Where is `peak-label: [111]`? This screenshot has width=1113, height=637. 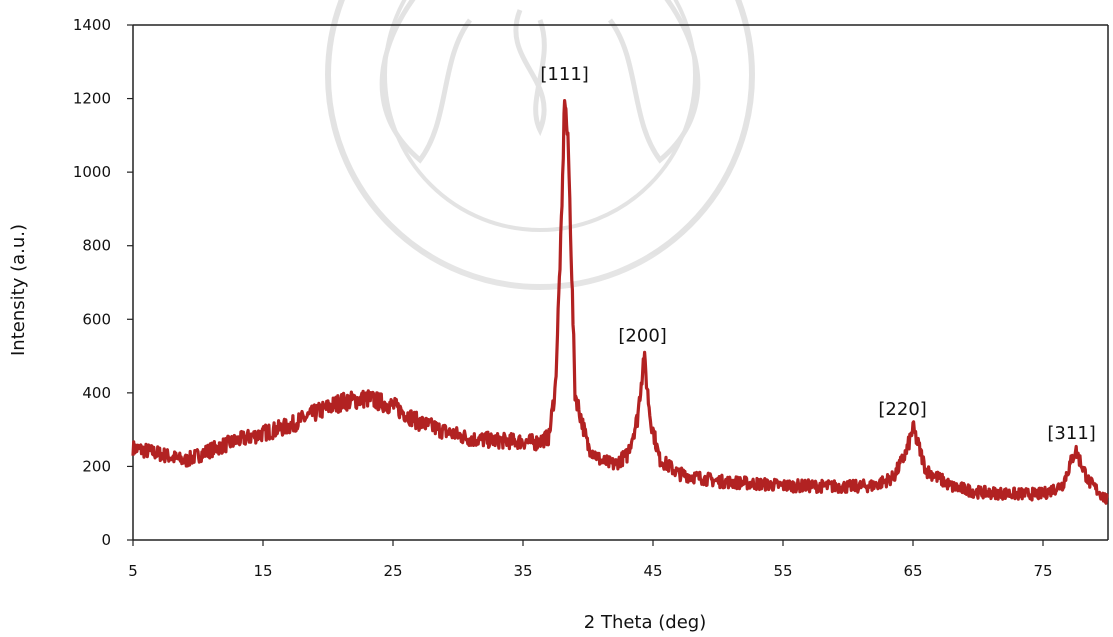
peak-label: [111] is located at coordinates (564, 74).